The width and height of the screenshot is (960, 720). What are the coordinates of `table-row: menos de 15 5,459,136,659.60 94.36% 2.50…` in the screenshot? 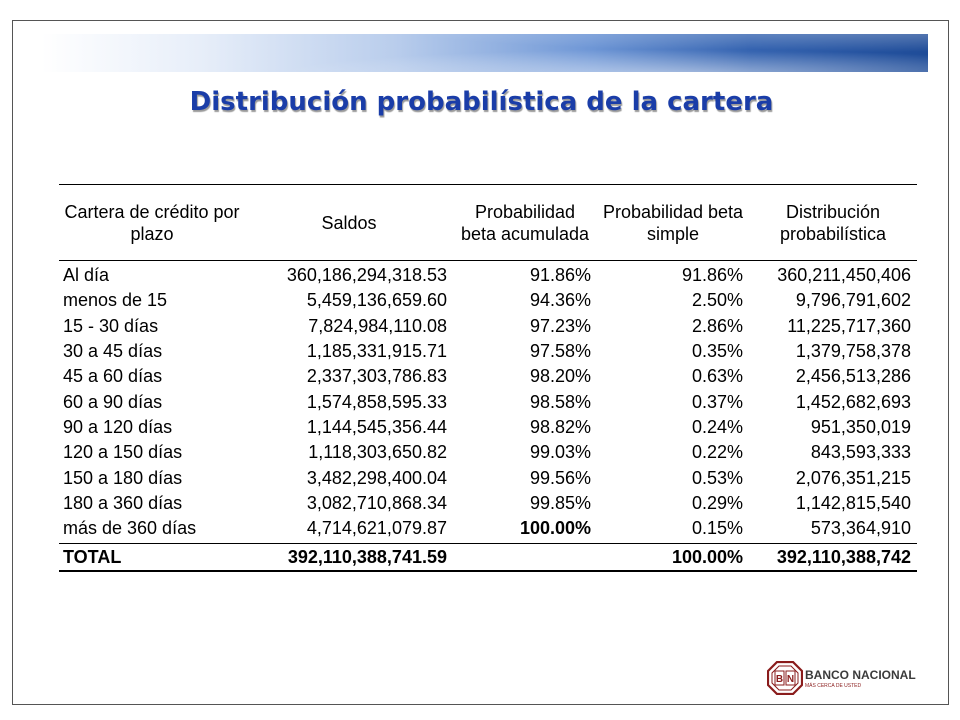 It's located at (488, 300).